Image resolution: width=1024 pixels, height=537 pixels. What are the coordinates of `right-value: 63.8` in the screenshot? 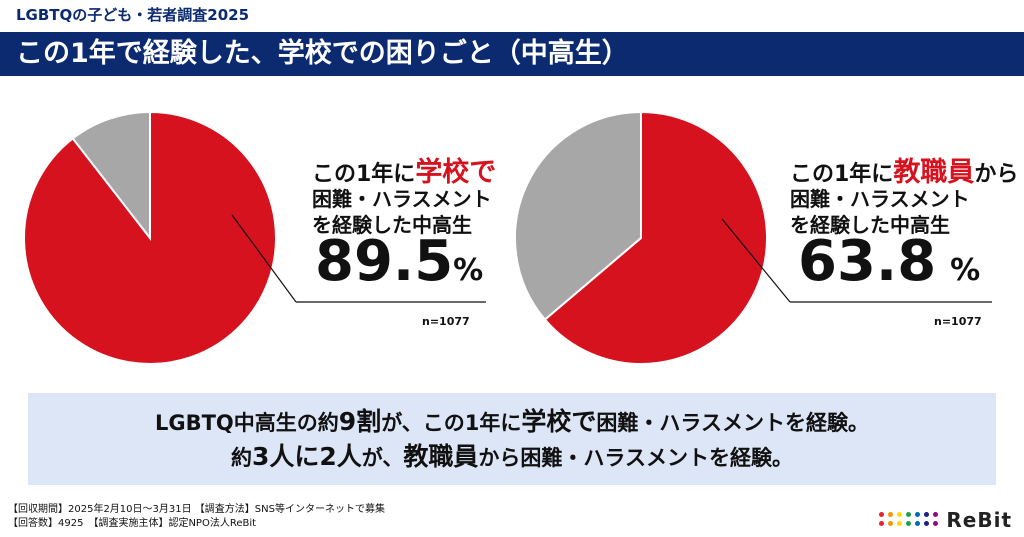 It's located at (867, 261).